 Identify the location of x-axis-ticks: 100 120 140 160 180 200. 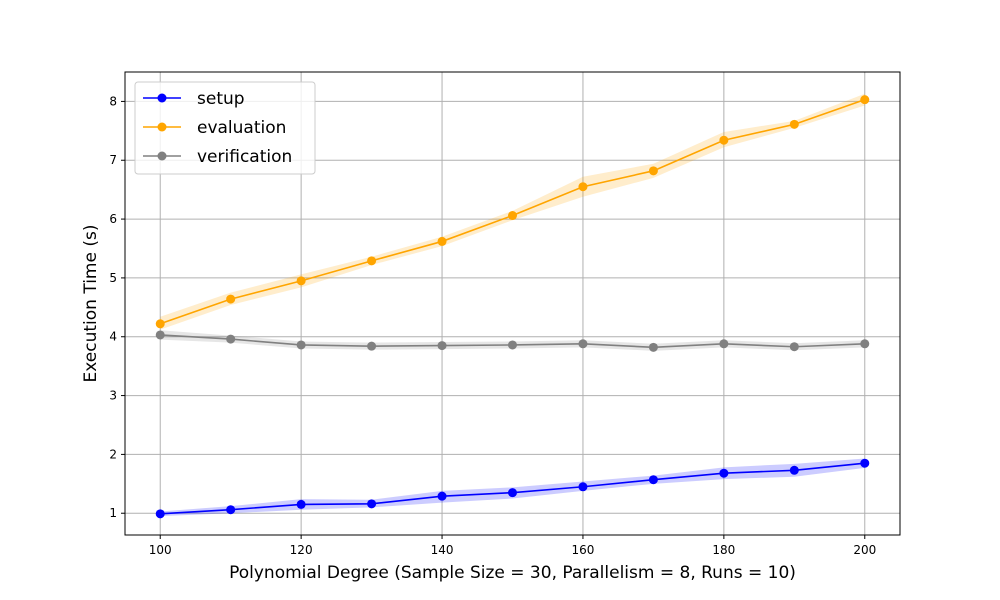
(512, 546).